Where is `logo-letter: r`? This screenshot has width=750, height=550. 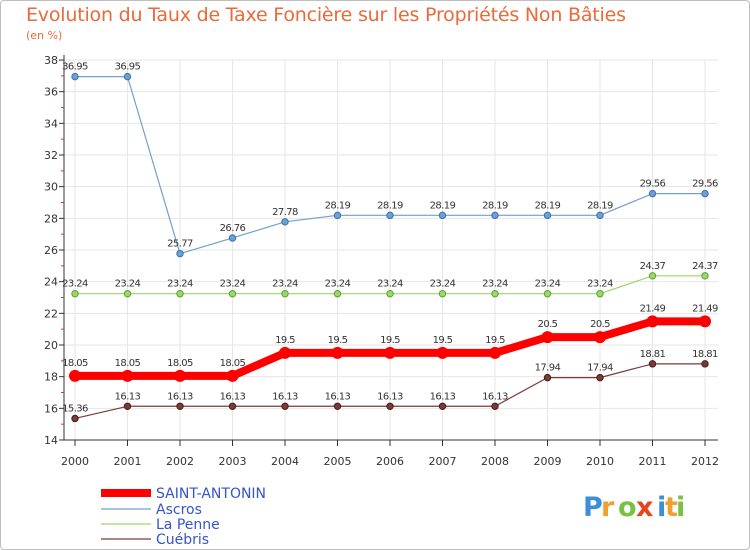 logo-letter: r is located at coordinates (608, 507).